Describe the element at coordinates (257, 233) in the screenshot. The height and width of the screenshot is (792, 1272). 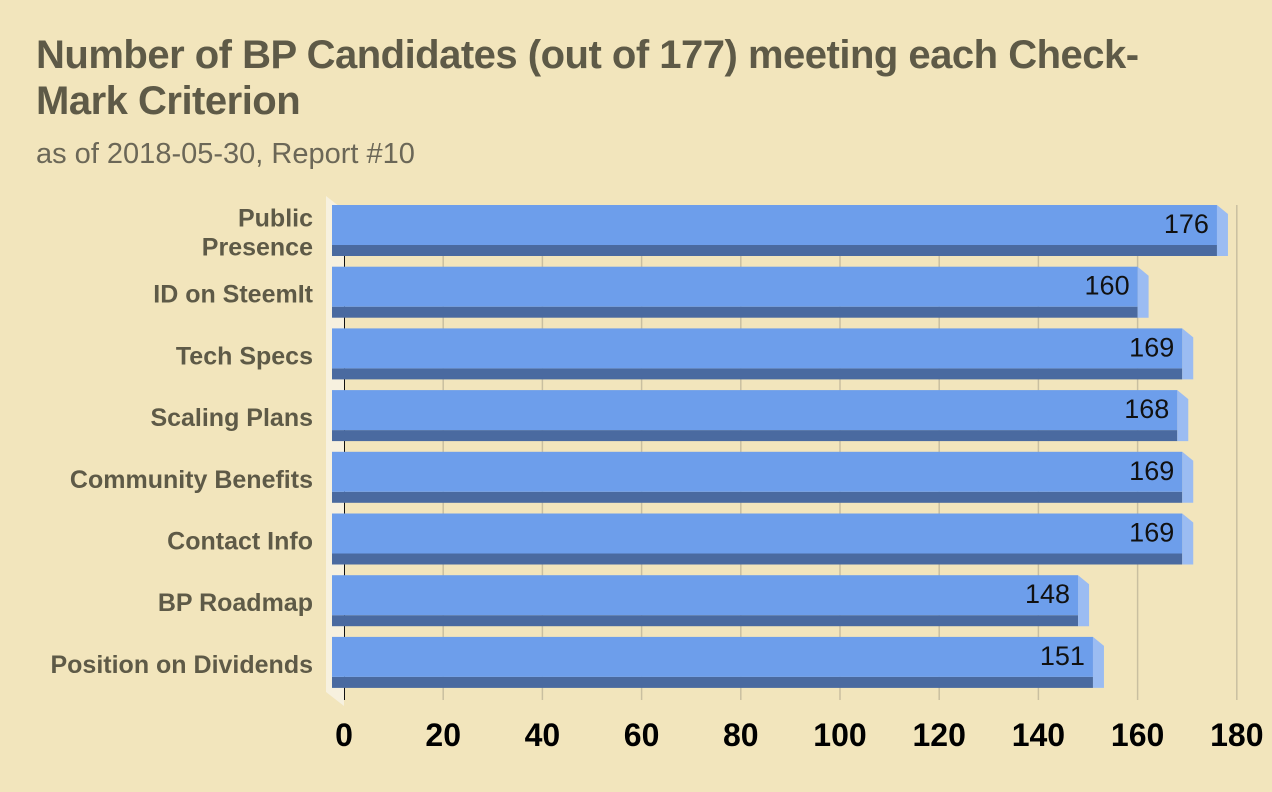
I see `category-label: Public Presence` at that location.